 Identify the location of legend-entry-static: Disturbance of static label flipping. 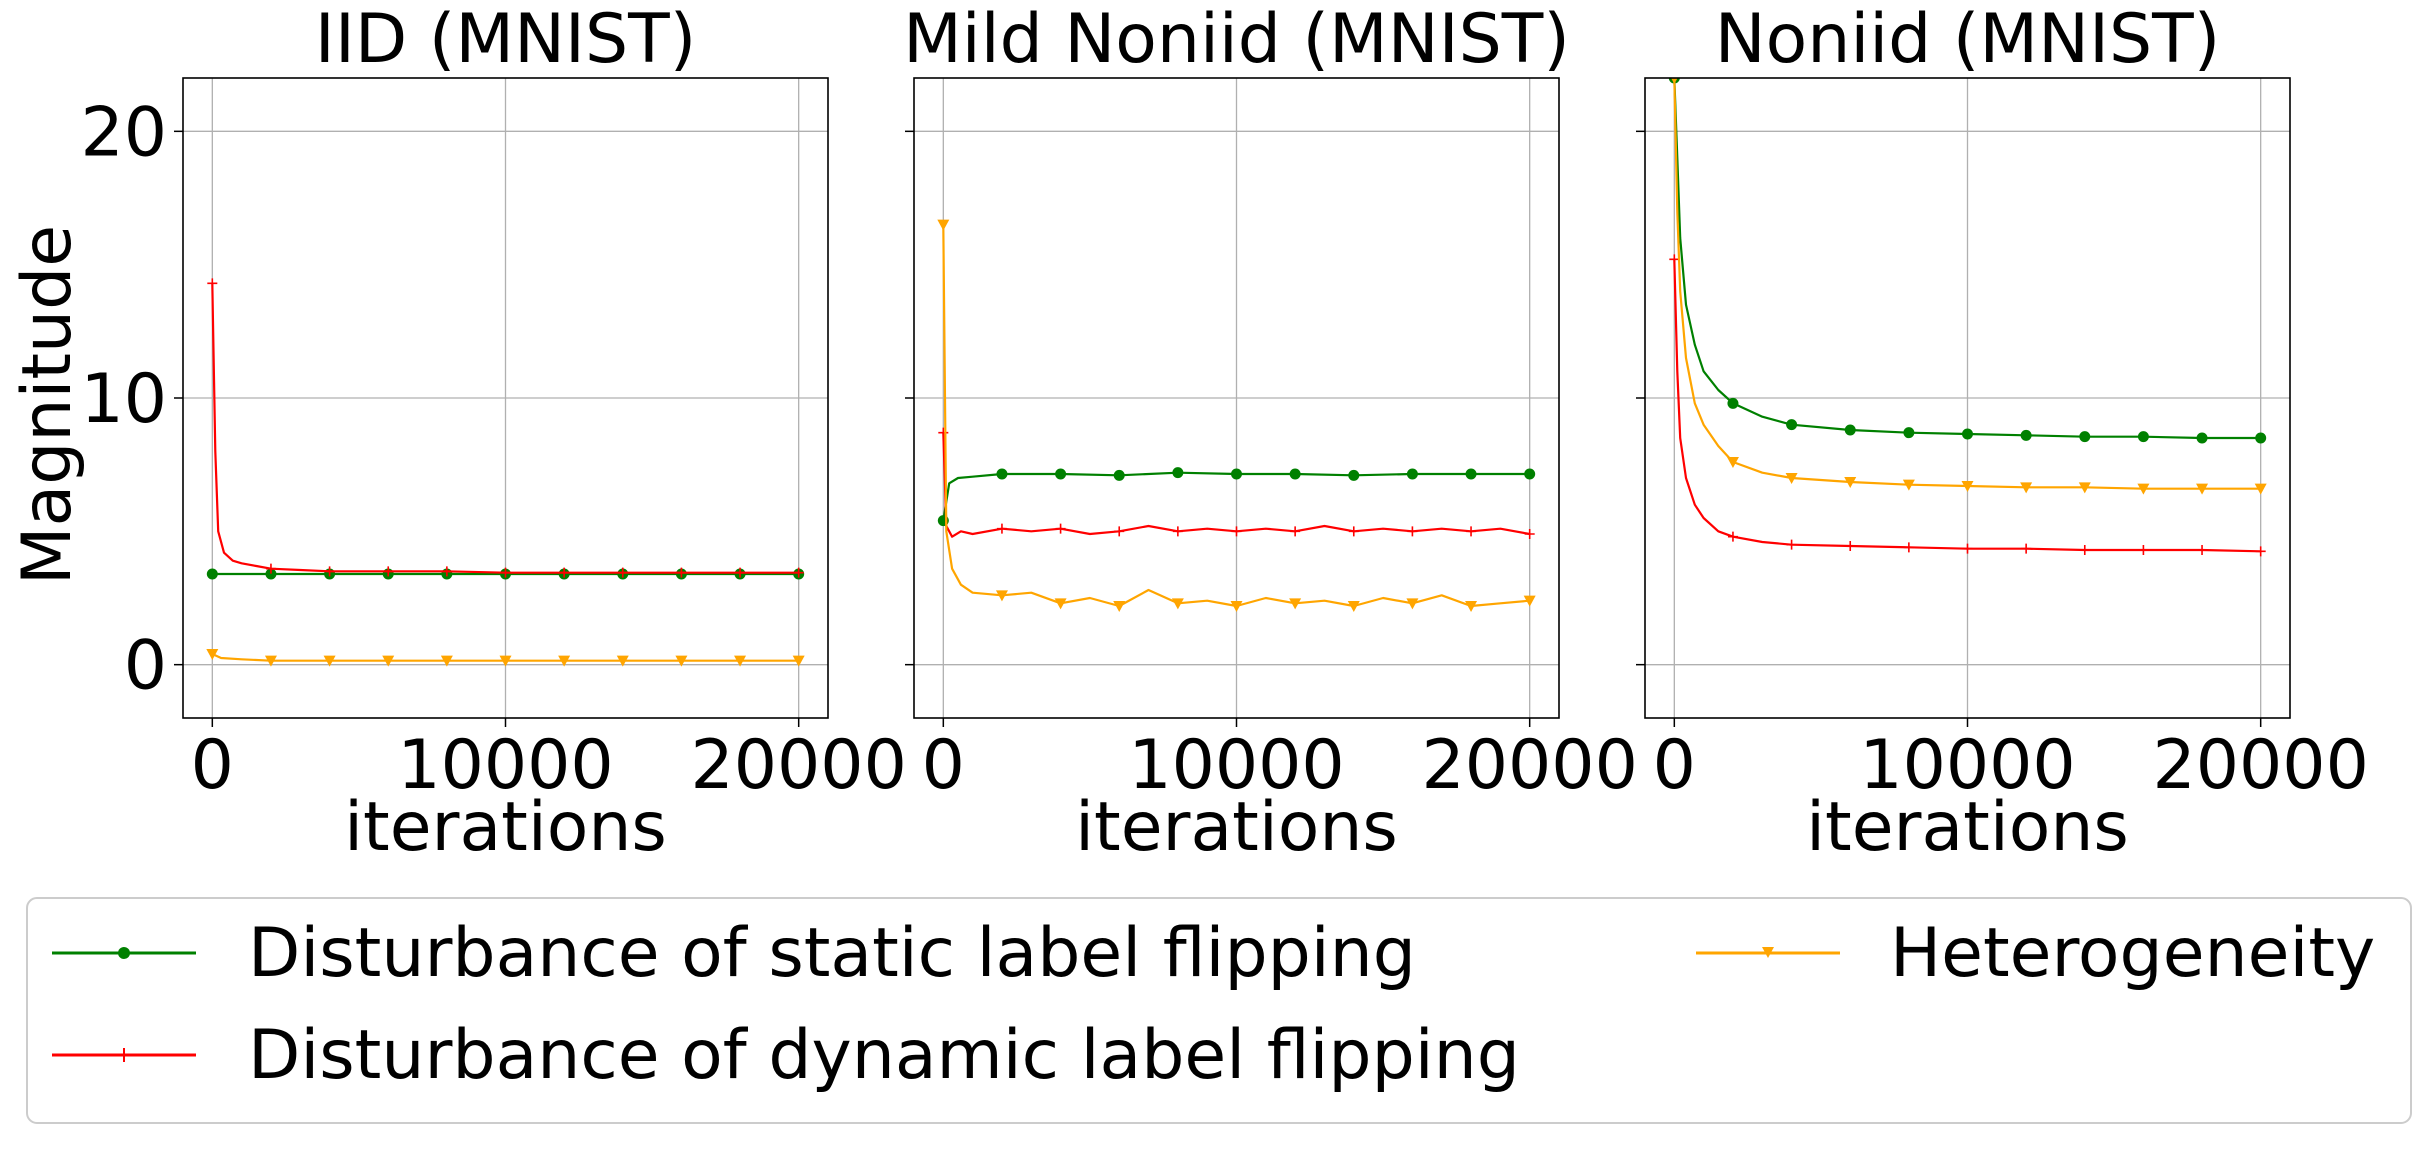
(734, 953).